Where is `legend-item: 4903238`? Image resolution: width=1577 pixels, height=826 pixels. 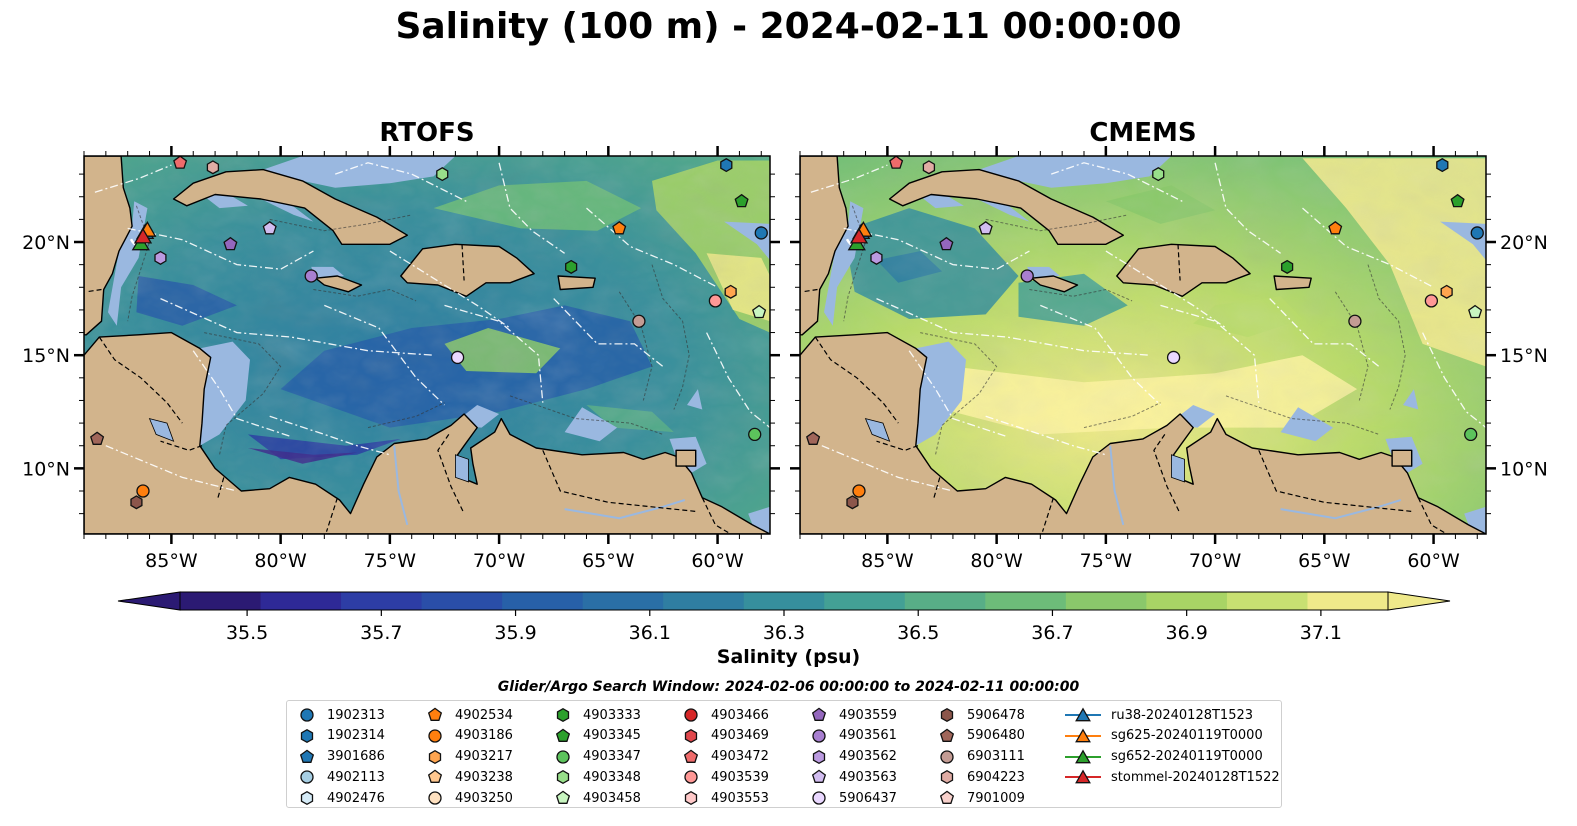 legend-item: 4903238 is located at coordinates (486, 777).